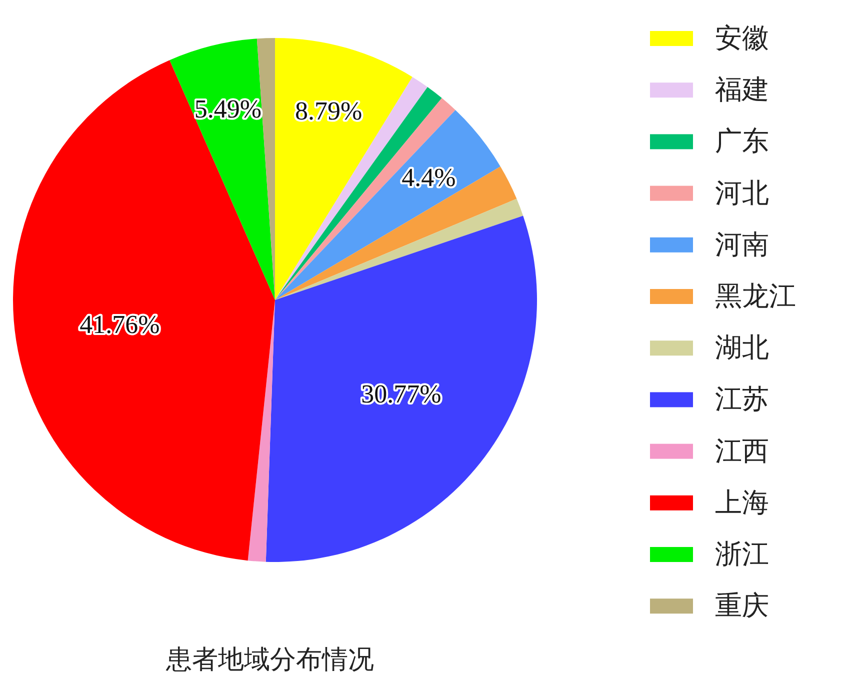  What do you see at coordinates (742, 502) in the screenshot?
I see `legend-label: 上海` at bounding box center [742, 502].